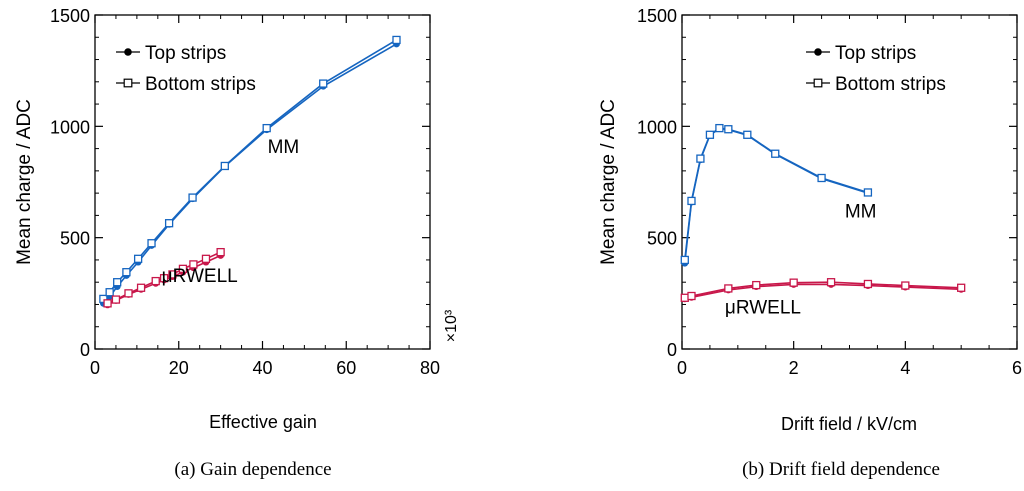  I want to click on annotation-urwell-a: μRWELL, so click(200, 276).